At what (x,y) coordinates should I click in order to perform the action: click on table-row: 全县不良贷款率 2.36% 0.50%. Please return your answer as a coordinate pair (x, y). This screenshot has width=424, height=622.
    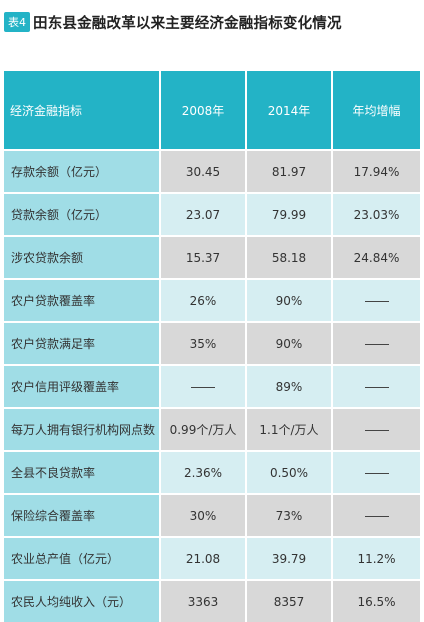
    Looking at the image, I should click on (212, 473).